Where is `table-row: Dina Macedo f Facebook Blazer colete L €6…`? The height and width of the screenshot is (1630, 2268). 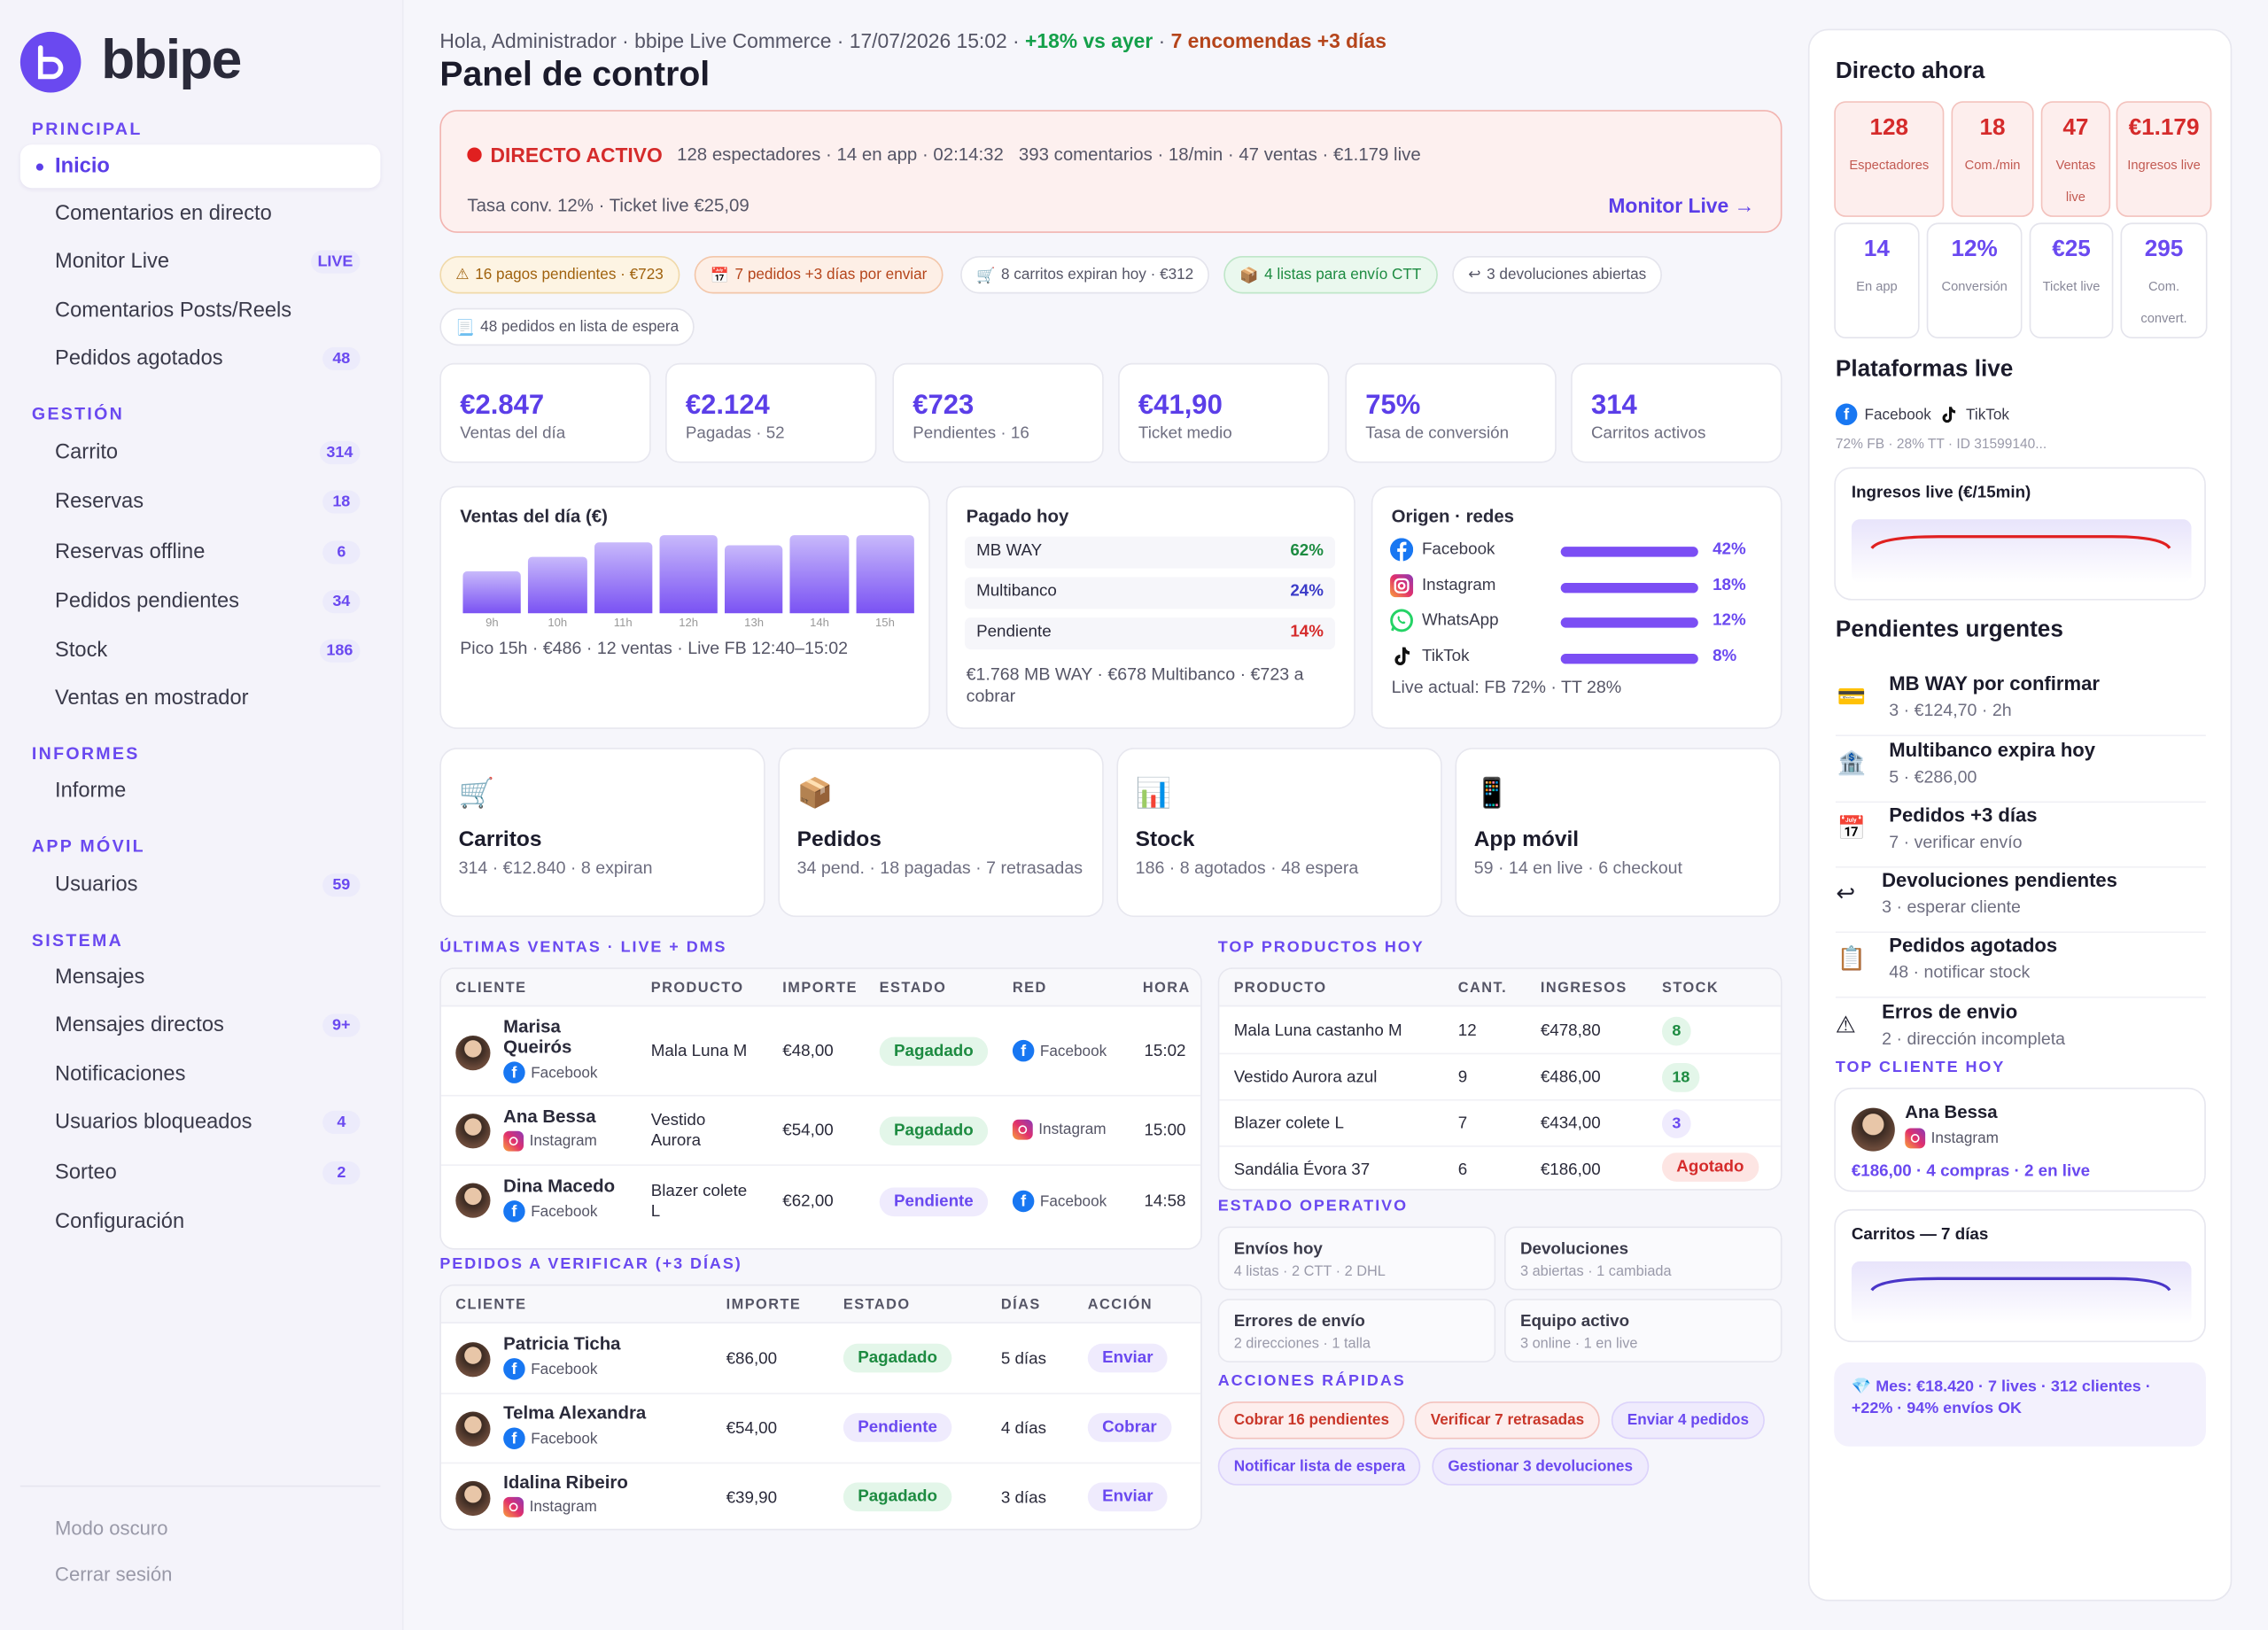
table-row: Dina Macedo f Facebook Blazer colete L €6… is located at coordinates (820, 1200).